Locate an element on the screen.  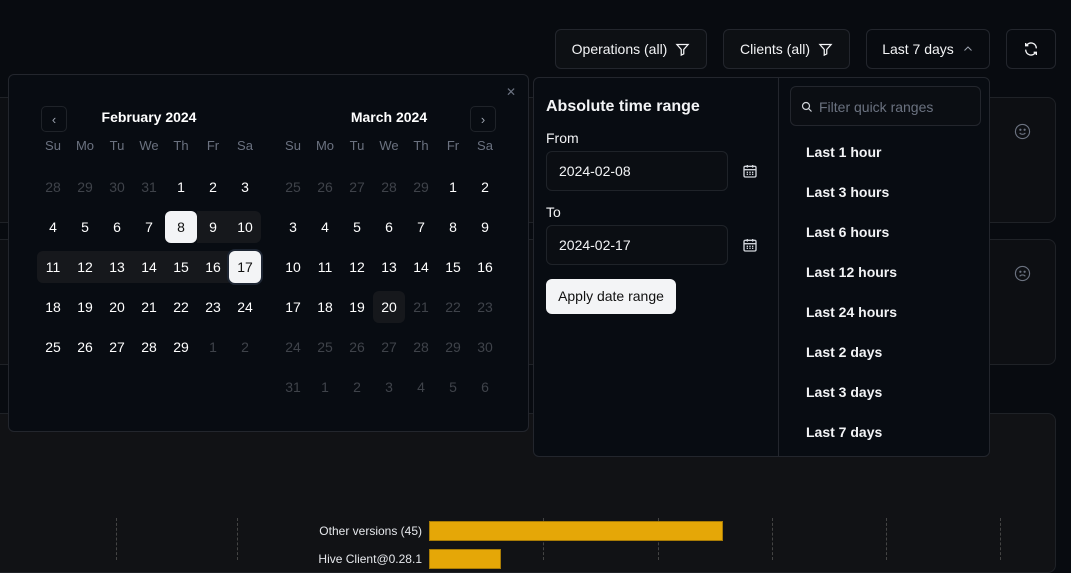
quick-range-item: Last 3 days is located at coordinates (844, 392).